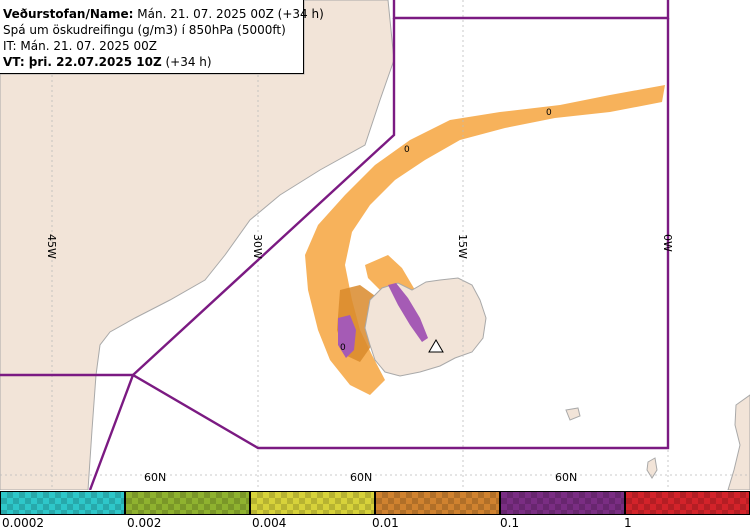 This screenshot has height=532, width=750. Describe the element at coordinates (187, 503) in the screenshot. I see `legend-swatch-green` at that location.